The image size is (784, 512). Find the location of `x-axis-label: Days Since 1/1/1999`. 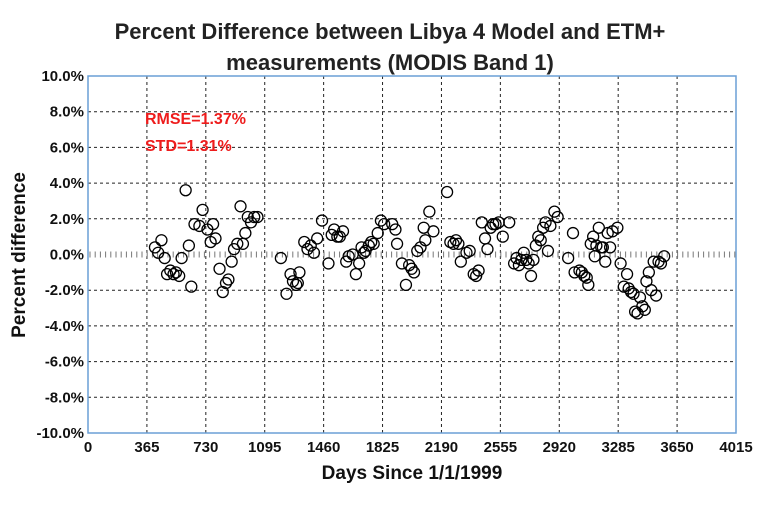

x-axis-label: Days Since 1/1/1999 is located at coordinates (412, 473).